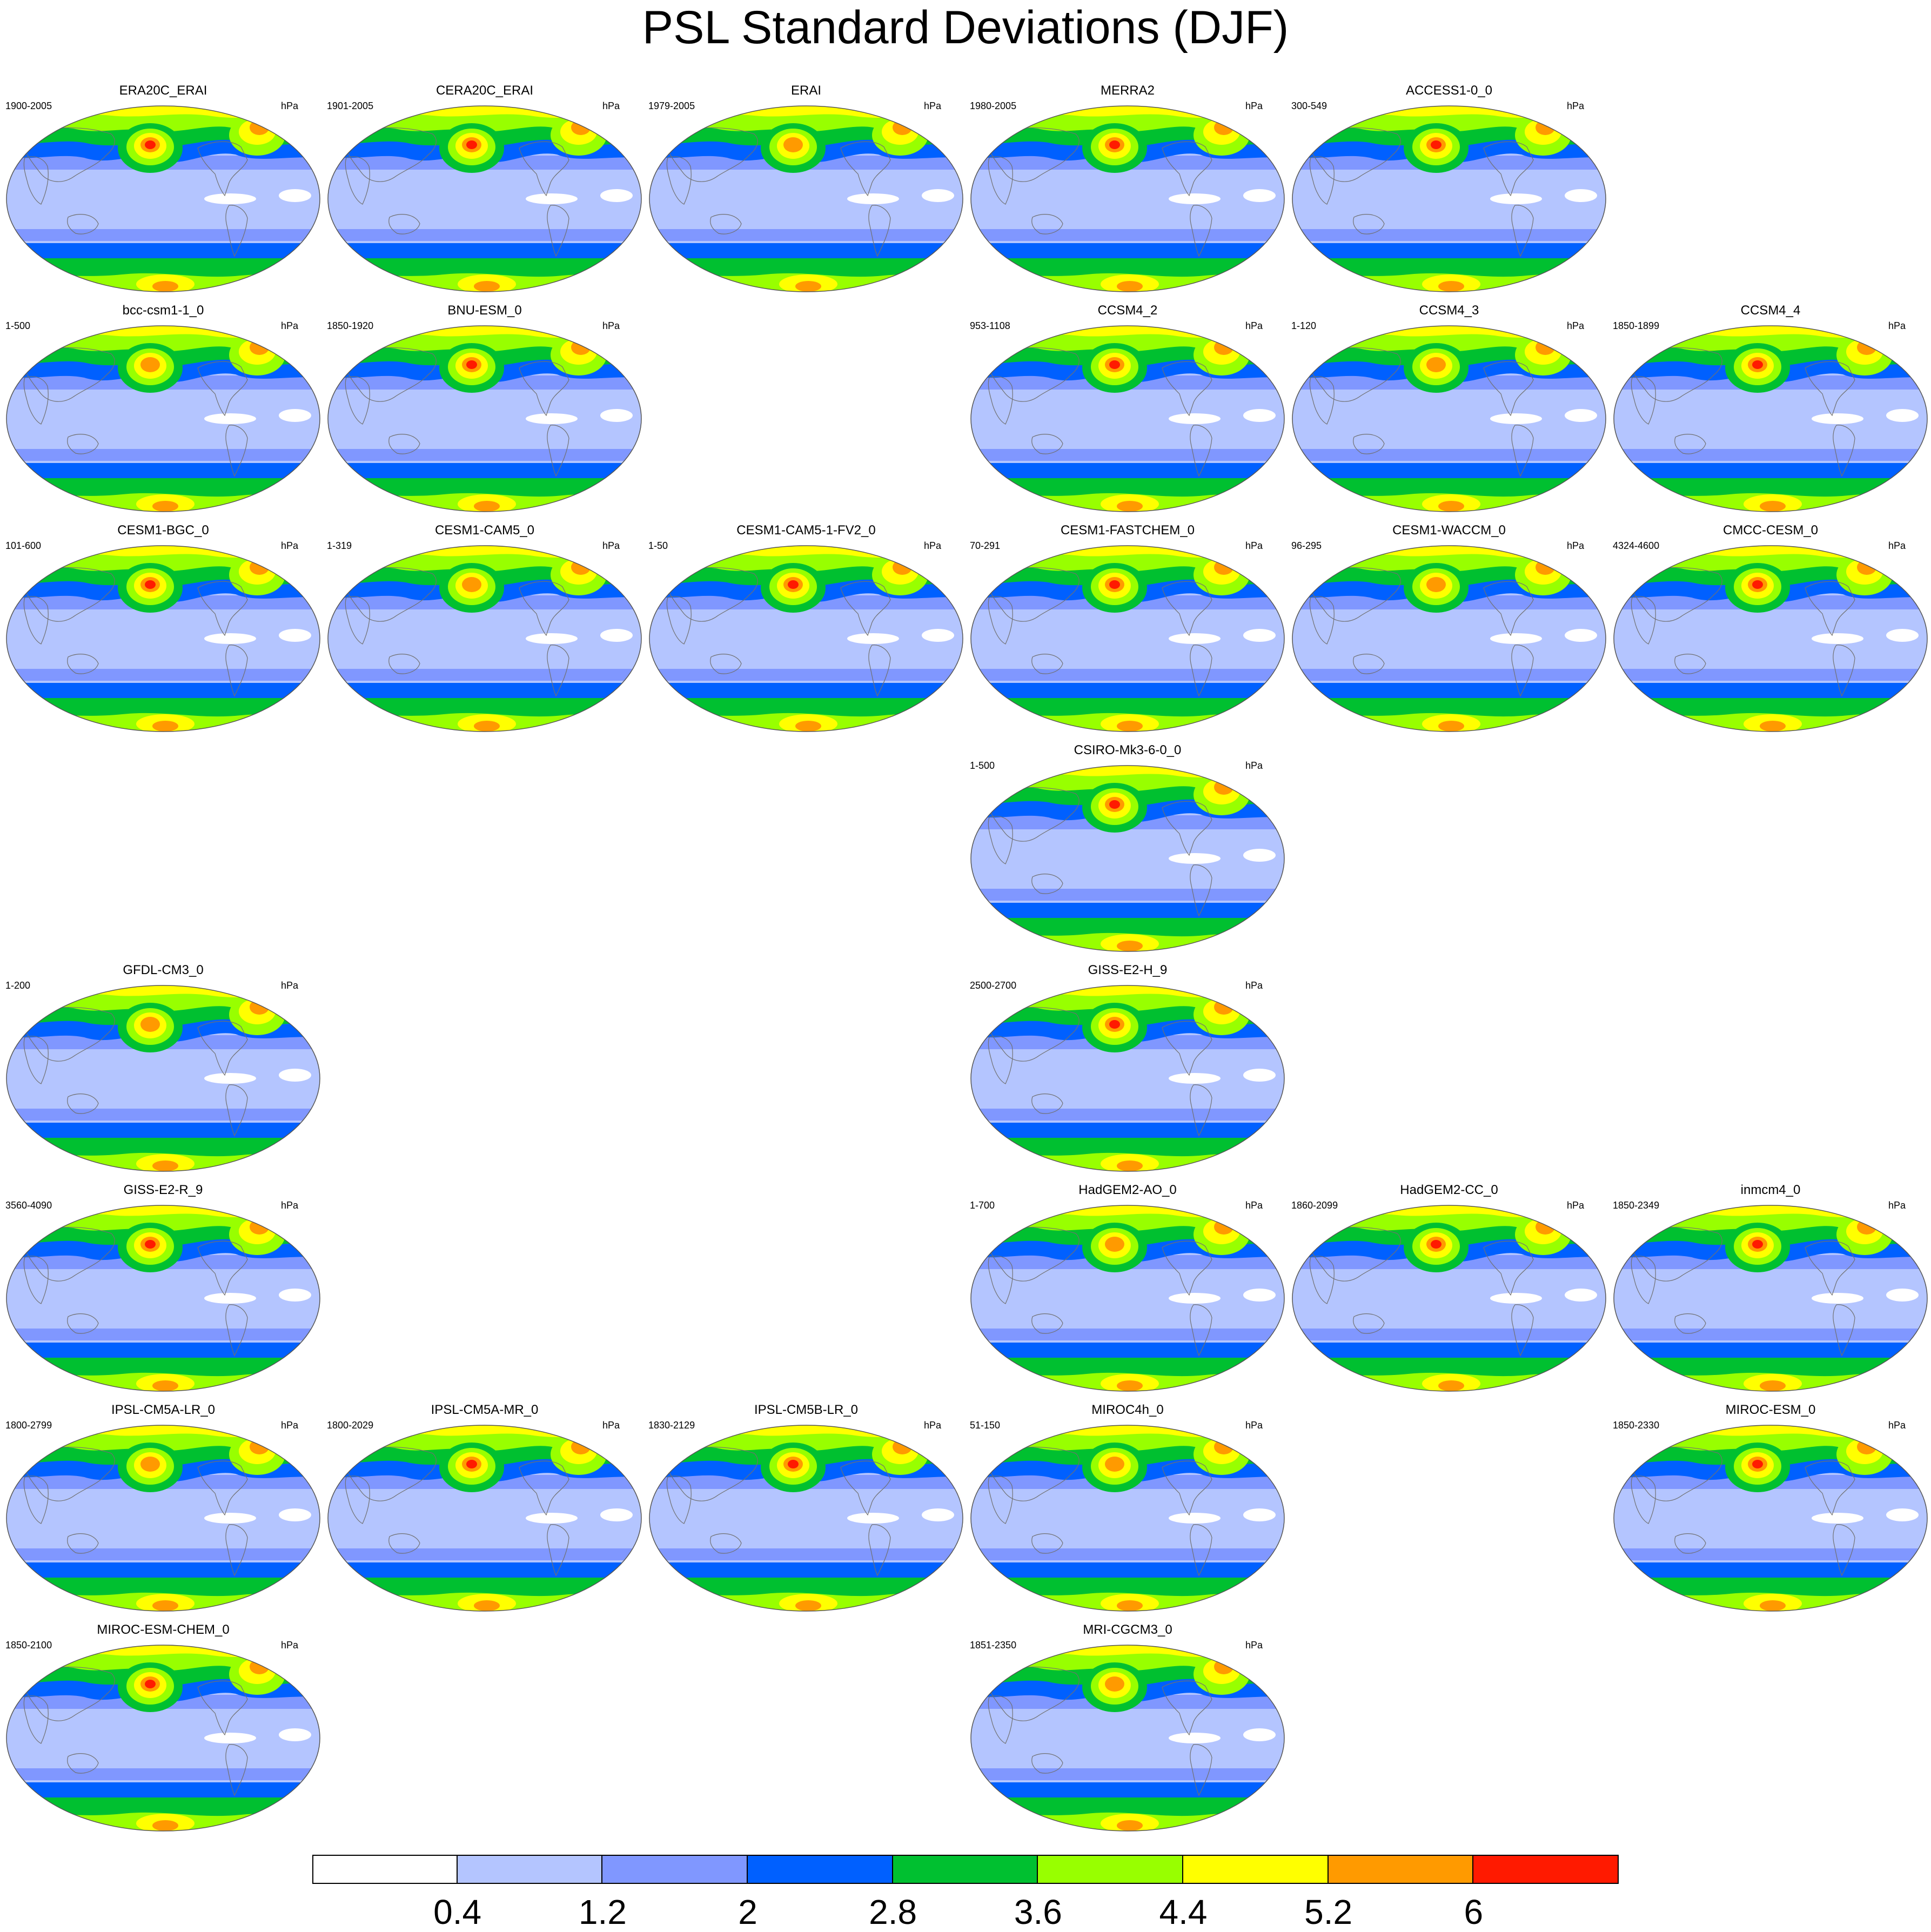 This screenshot has height=1932, width=1931. What do you see at coordinates (28, 1426) in the screenshot?
I see `panel-years: 1800-2799` at bounding box center [28, 1426].